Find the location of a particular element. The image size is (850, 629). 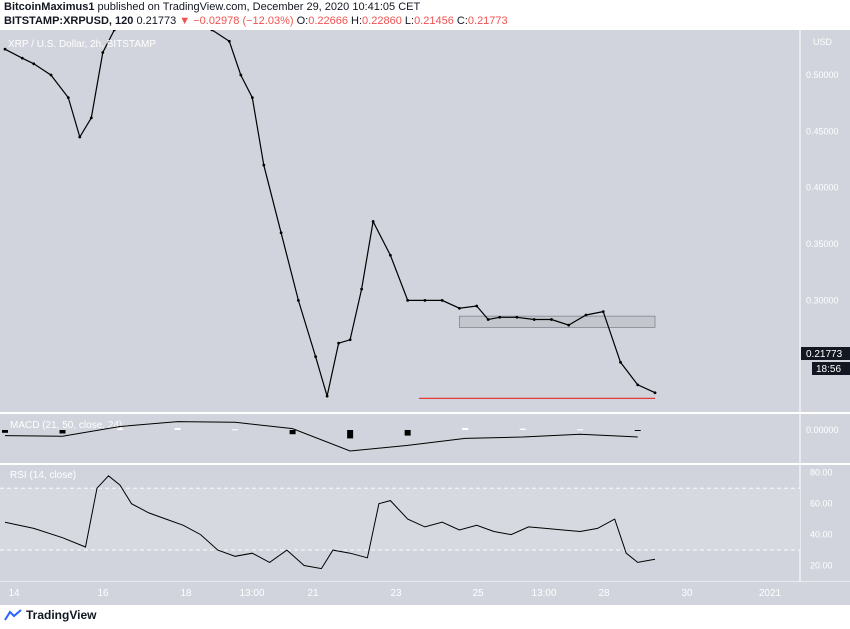

time-tick-label: 23 is located at coordinates (396, 593).